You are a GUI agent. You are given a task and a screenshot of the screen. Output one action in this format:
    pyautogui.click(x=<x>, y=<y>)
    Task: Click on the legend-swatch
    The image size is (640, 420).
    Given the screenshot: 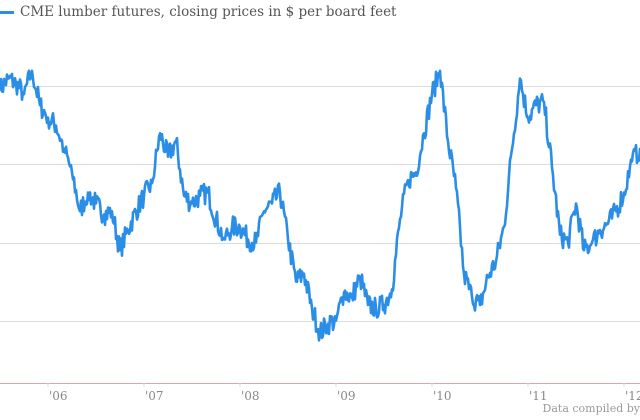 What is the action you would take?
    pyautogui.click(x=7, y=12)
    